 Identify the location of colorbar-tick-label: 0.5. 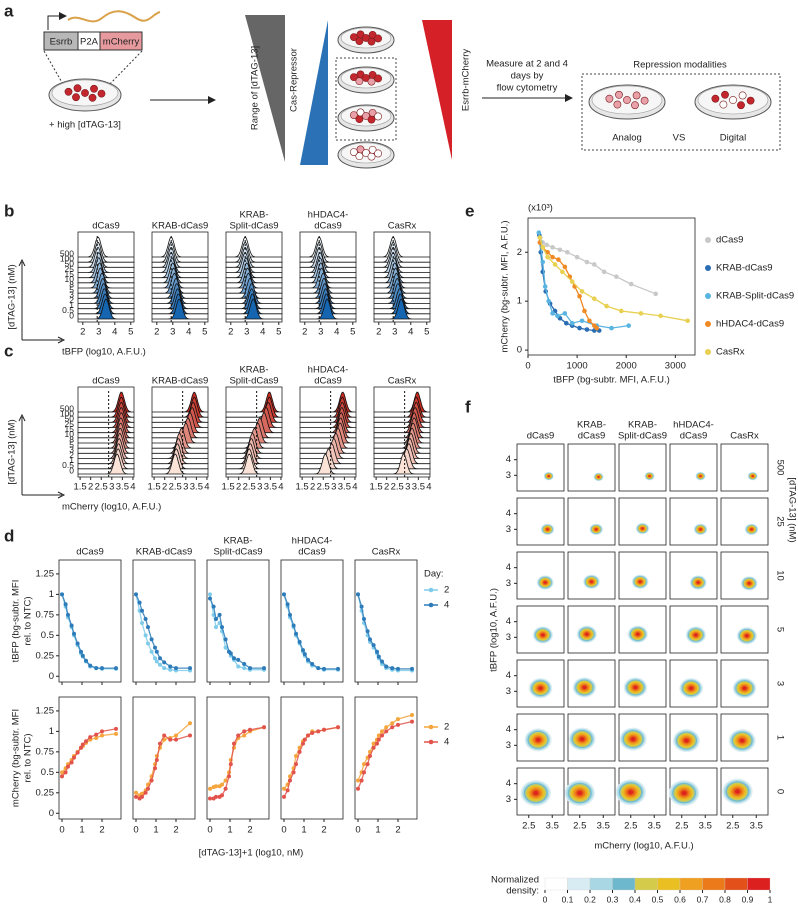
(658, 899).